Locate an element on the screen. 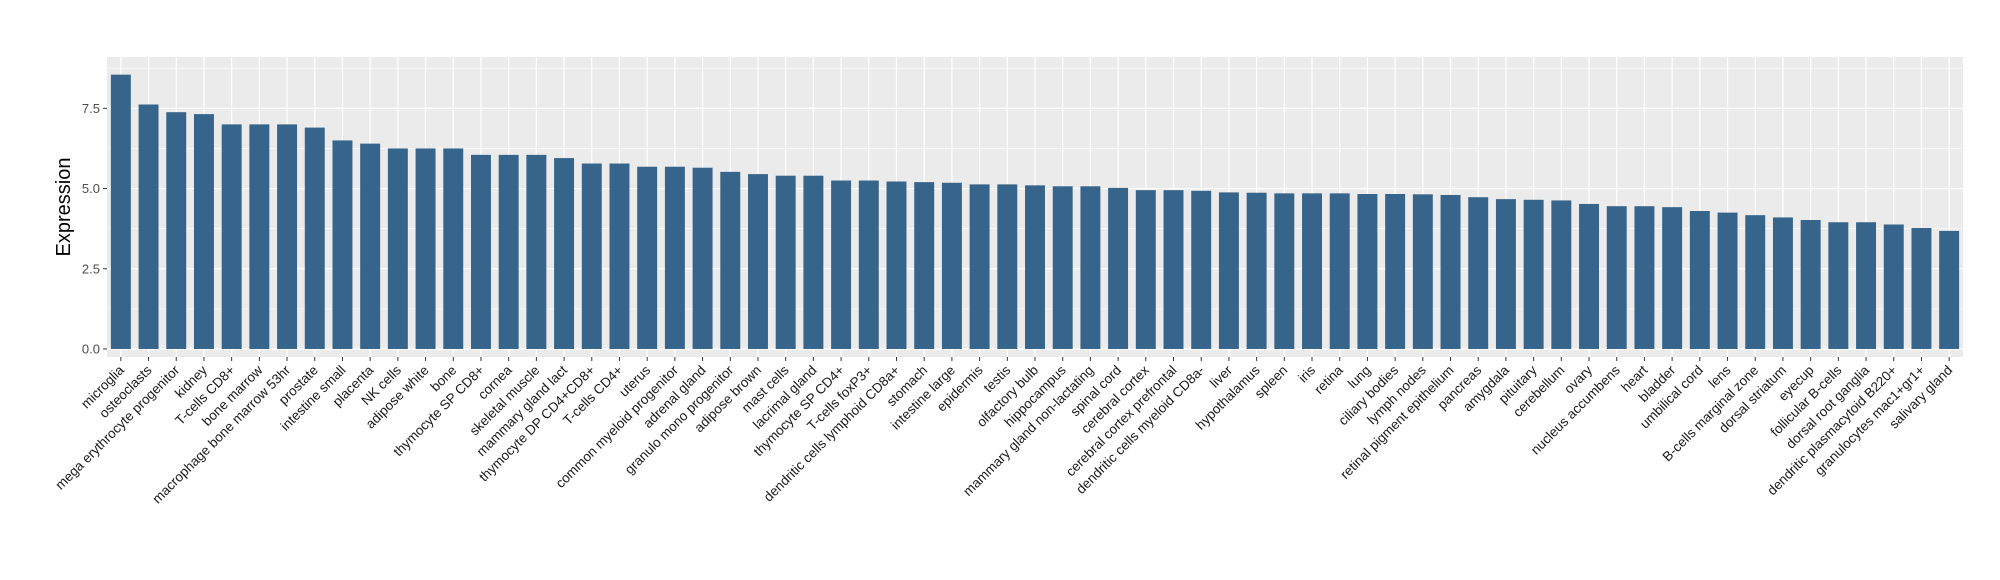 The image size is (2000, 580). y-tick-label: 5.0 is located at coordinates (91, 188).